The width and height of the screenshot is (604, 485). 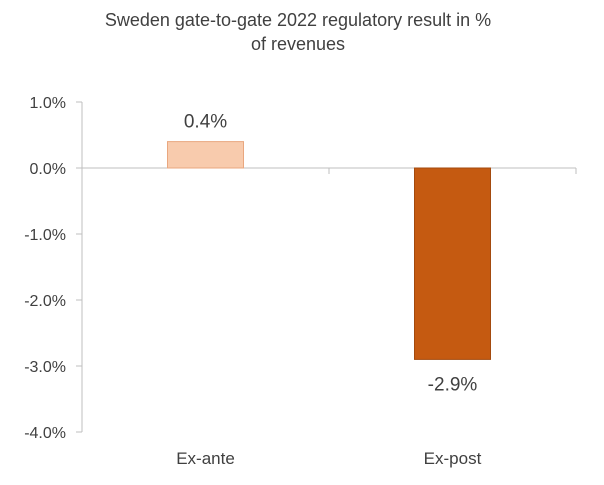 What do you see at coordinates (45, 433) in the screenshot?
I see `y-tick-label: -4.0%` at bounding box center [45, 433].